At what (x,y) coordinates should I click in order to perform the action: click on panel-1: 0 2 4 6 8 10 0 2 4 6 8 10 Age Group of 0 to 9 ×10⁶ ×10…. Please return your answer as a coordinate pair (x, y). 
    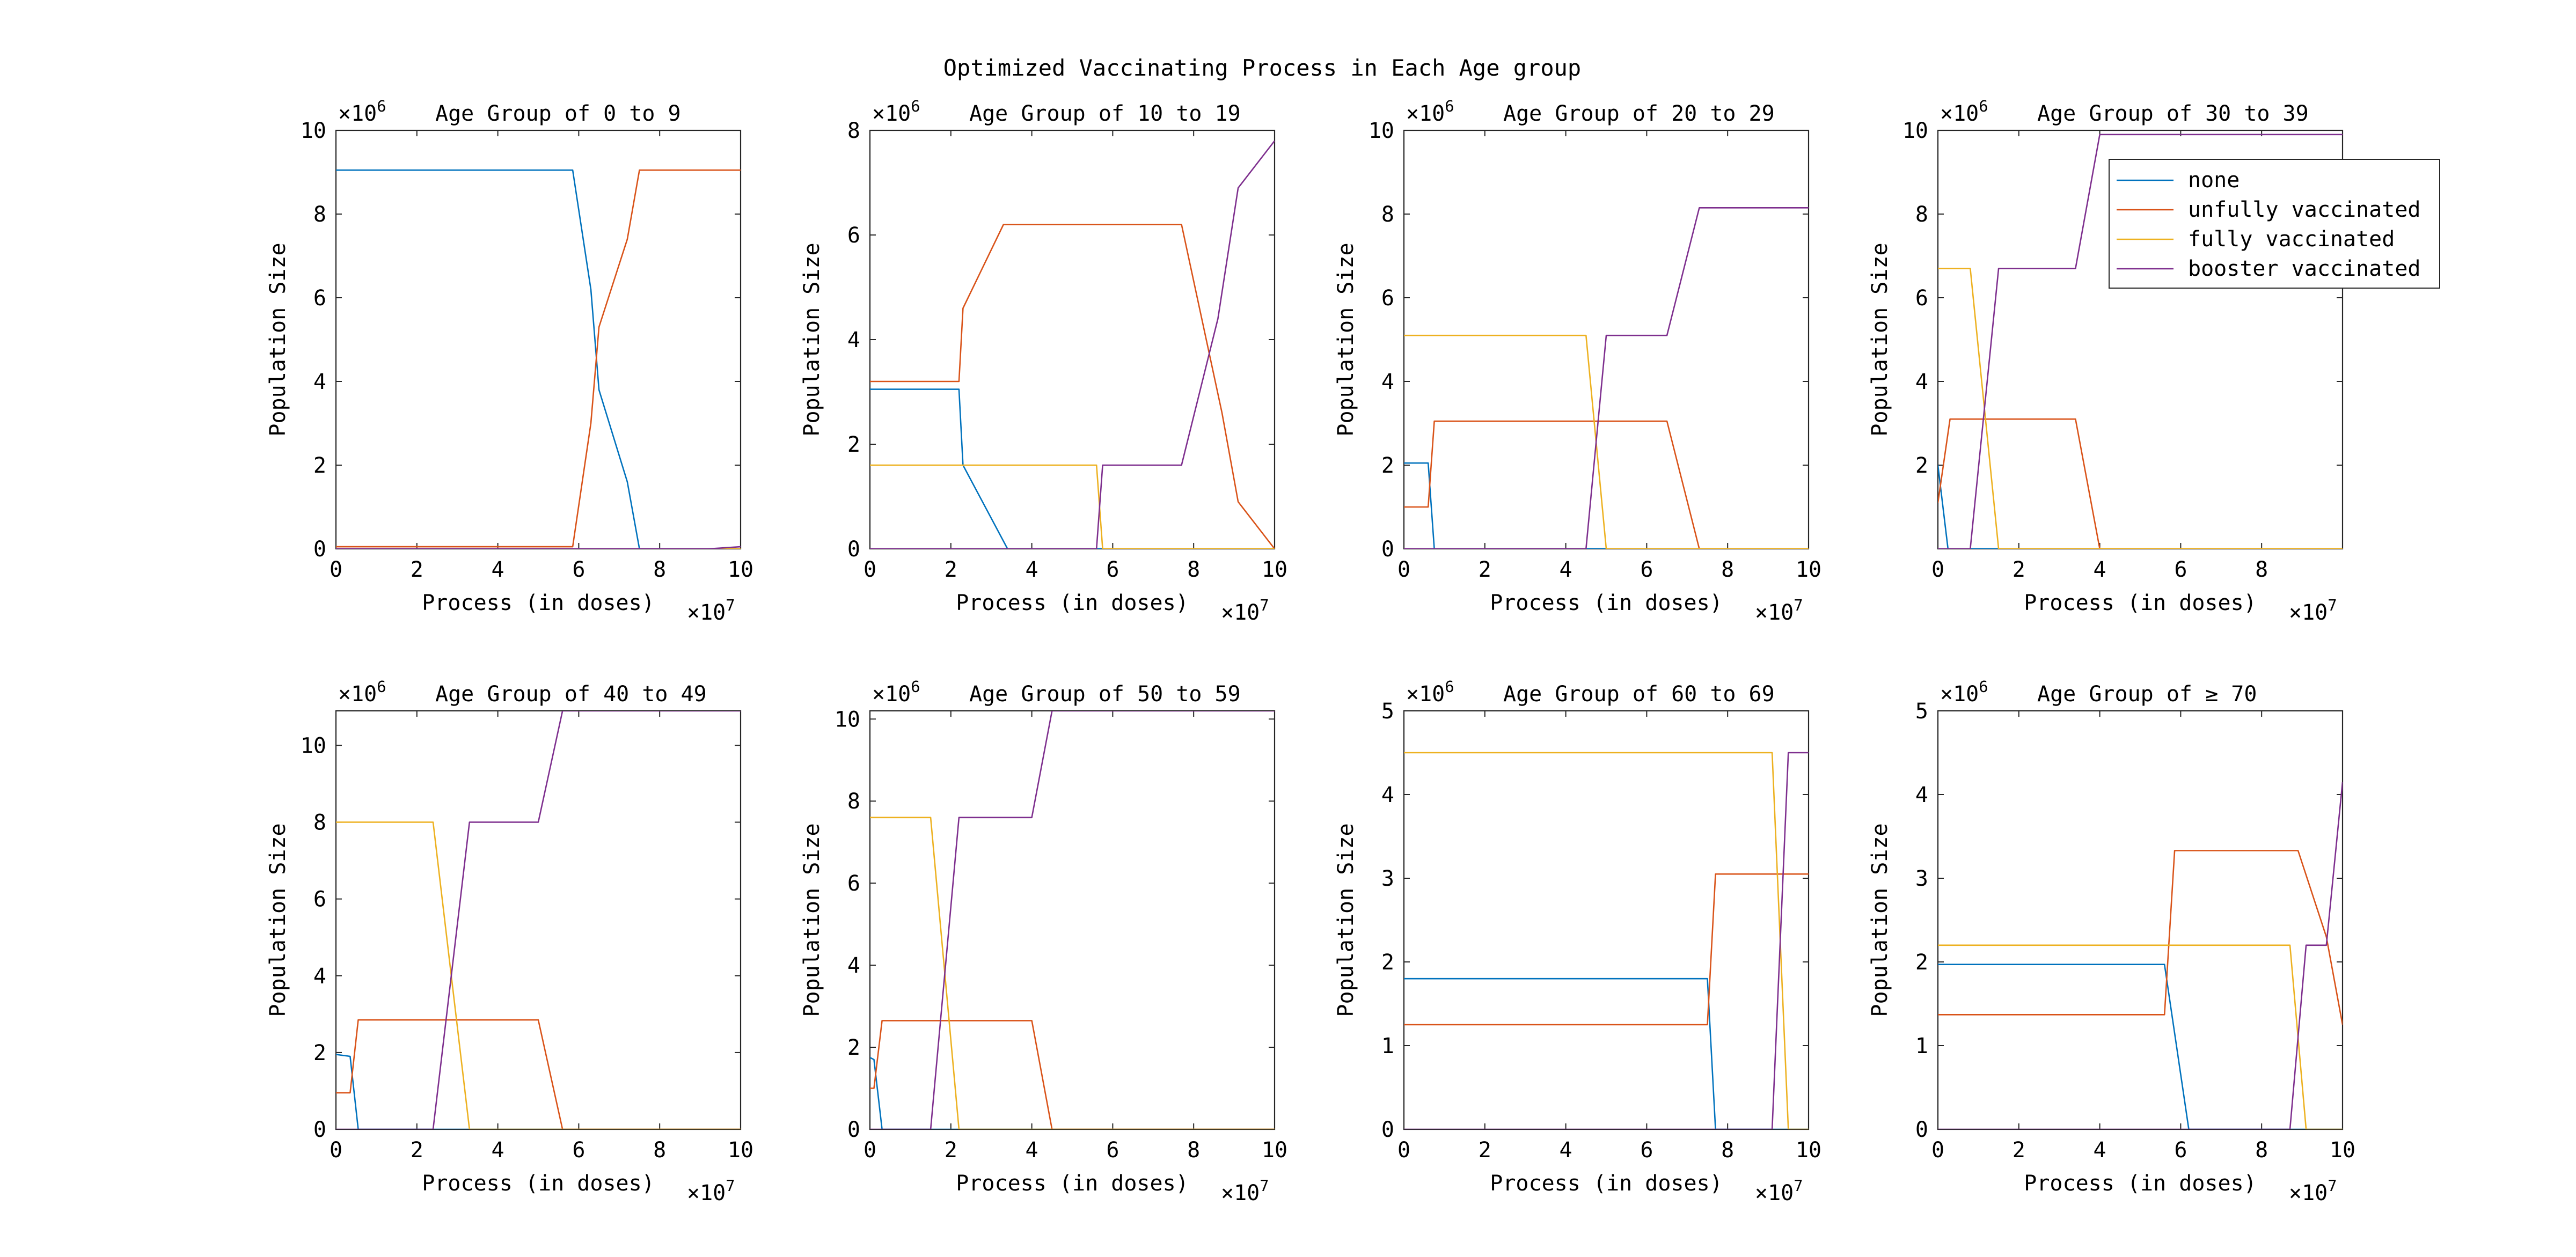
    Looking at the image, I should click on (509, 361).